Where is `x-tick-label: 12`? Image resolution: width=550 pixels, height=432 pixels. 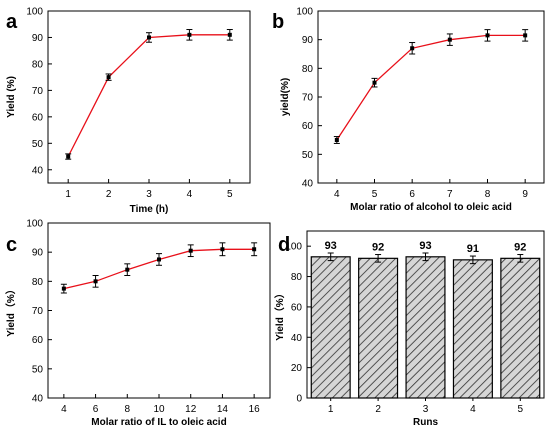
x-tick-label: 12 is located at coordinates (191, 409).